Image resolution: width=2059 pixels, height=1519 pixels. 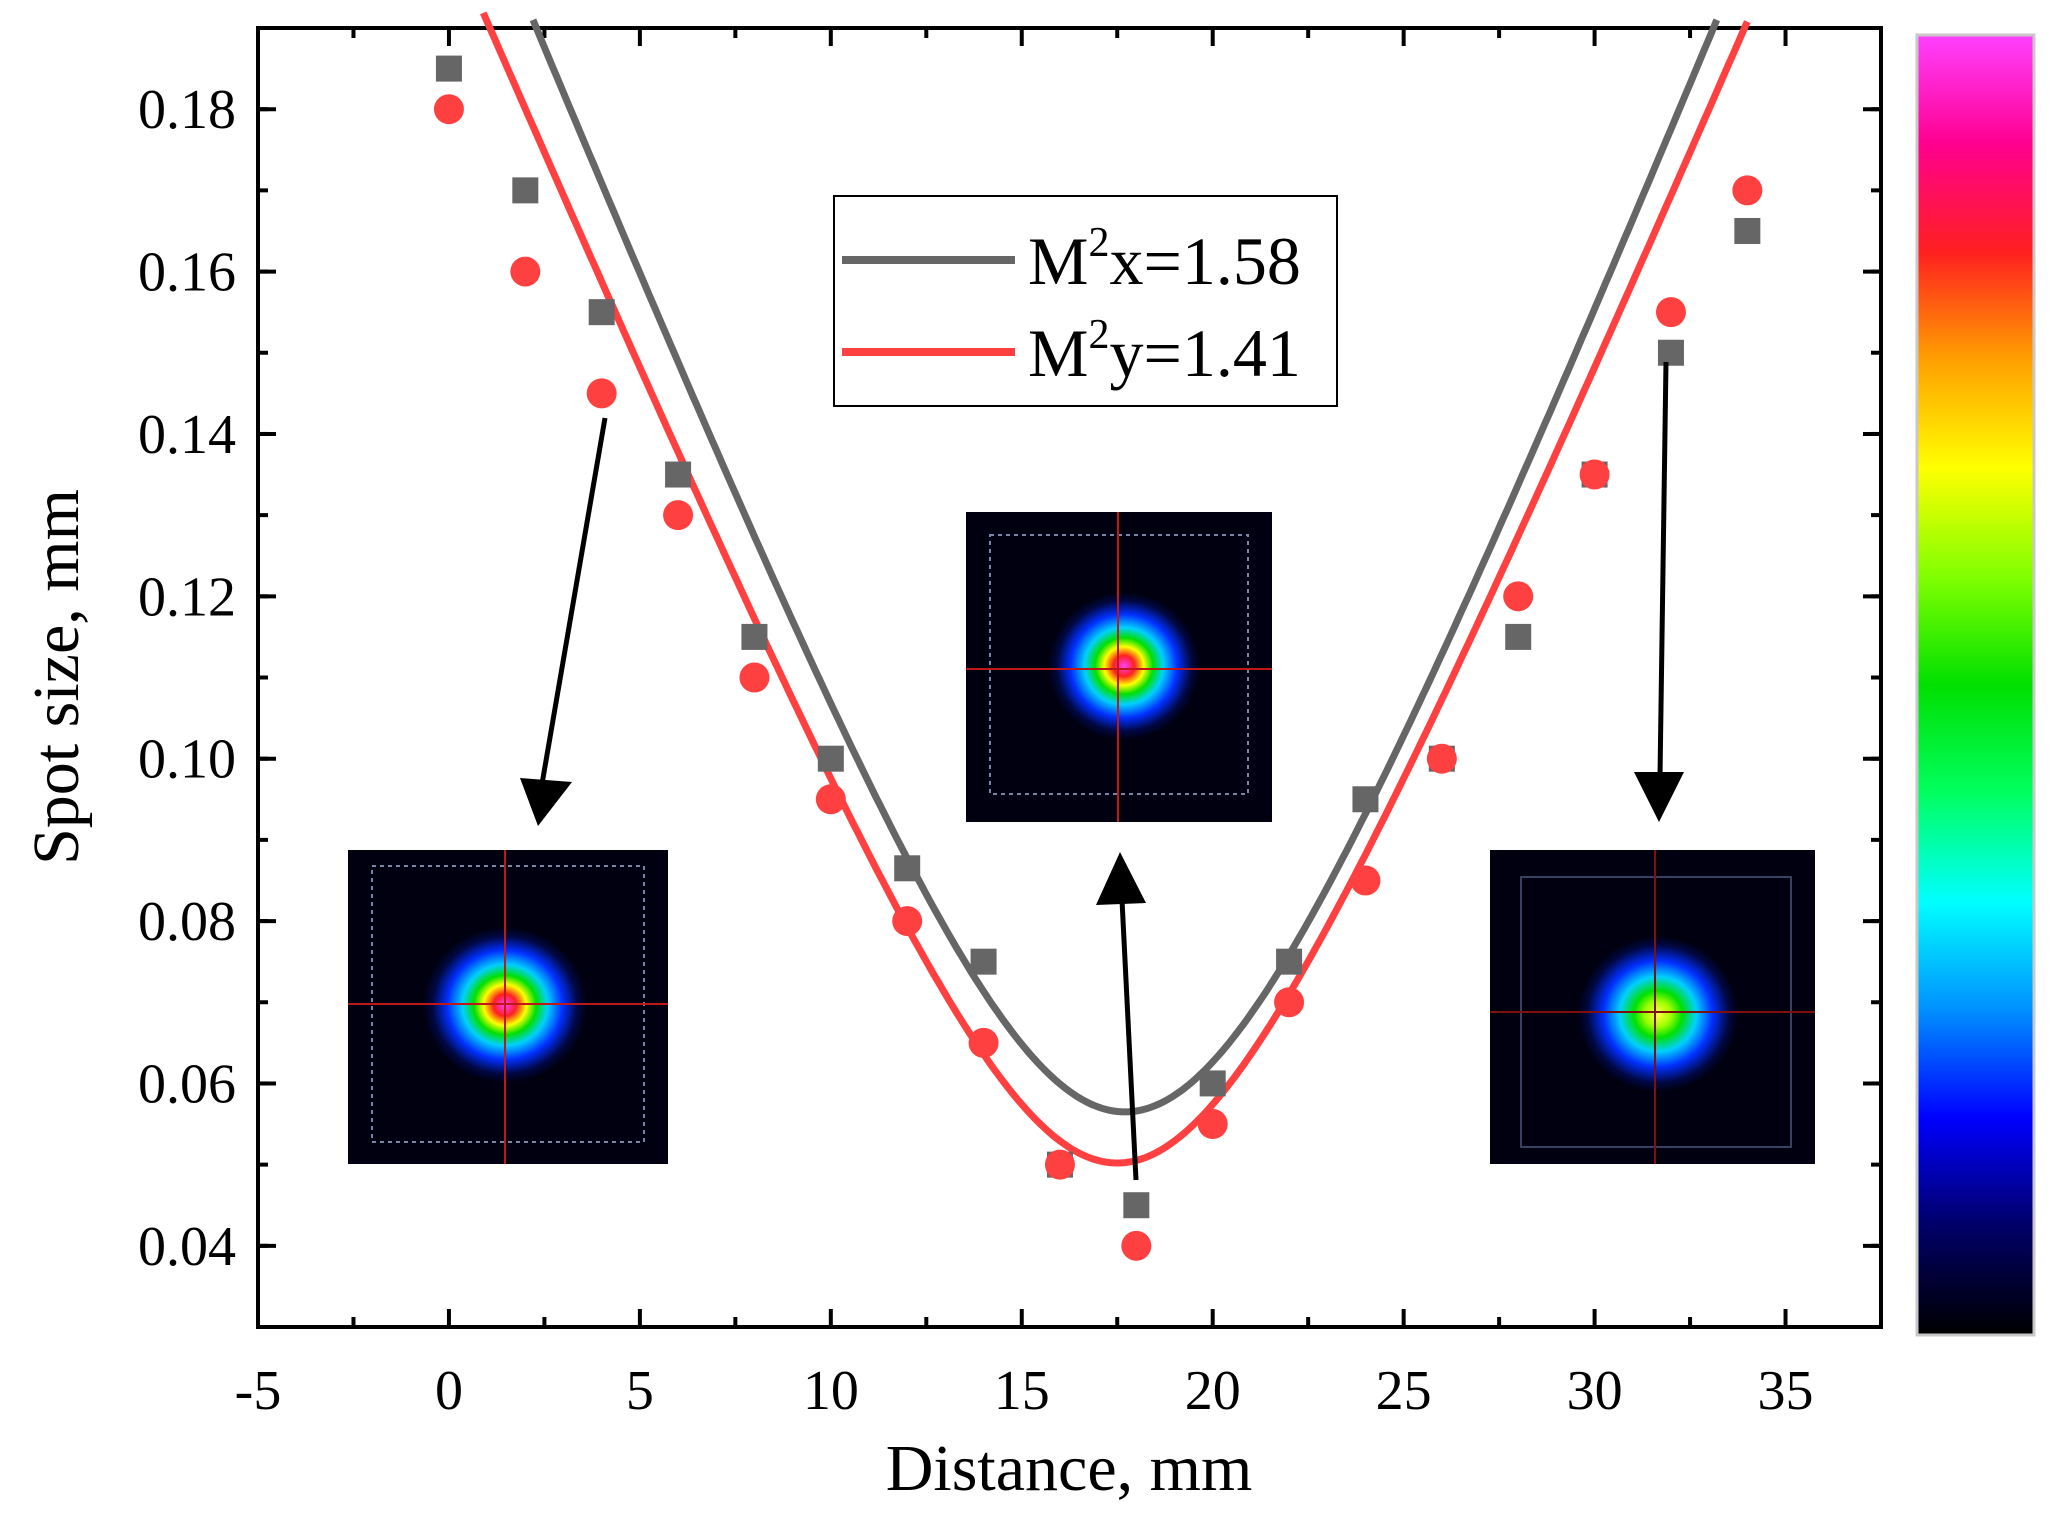 What do you see at coordinates (1069, 1468) in the screenshot?
I see `x-axis-label: Distance, mm` at bounding box center [1069, 1468].